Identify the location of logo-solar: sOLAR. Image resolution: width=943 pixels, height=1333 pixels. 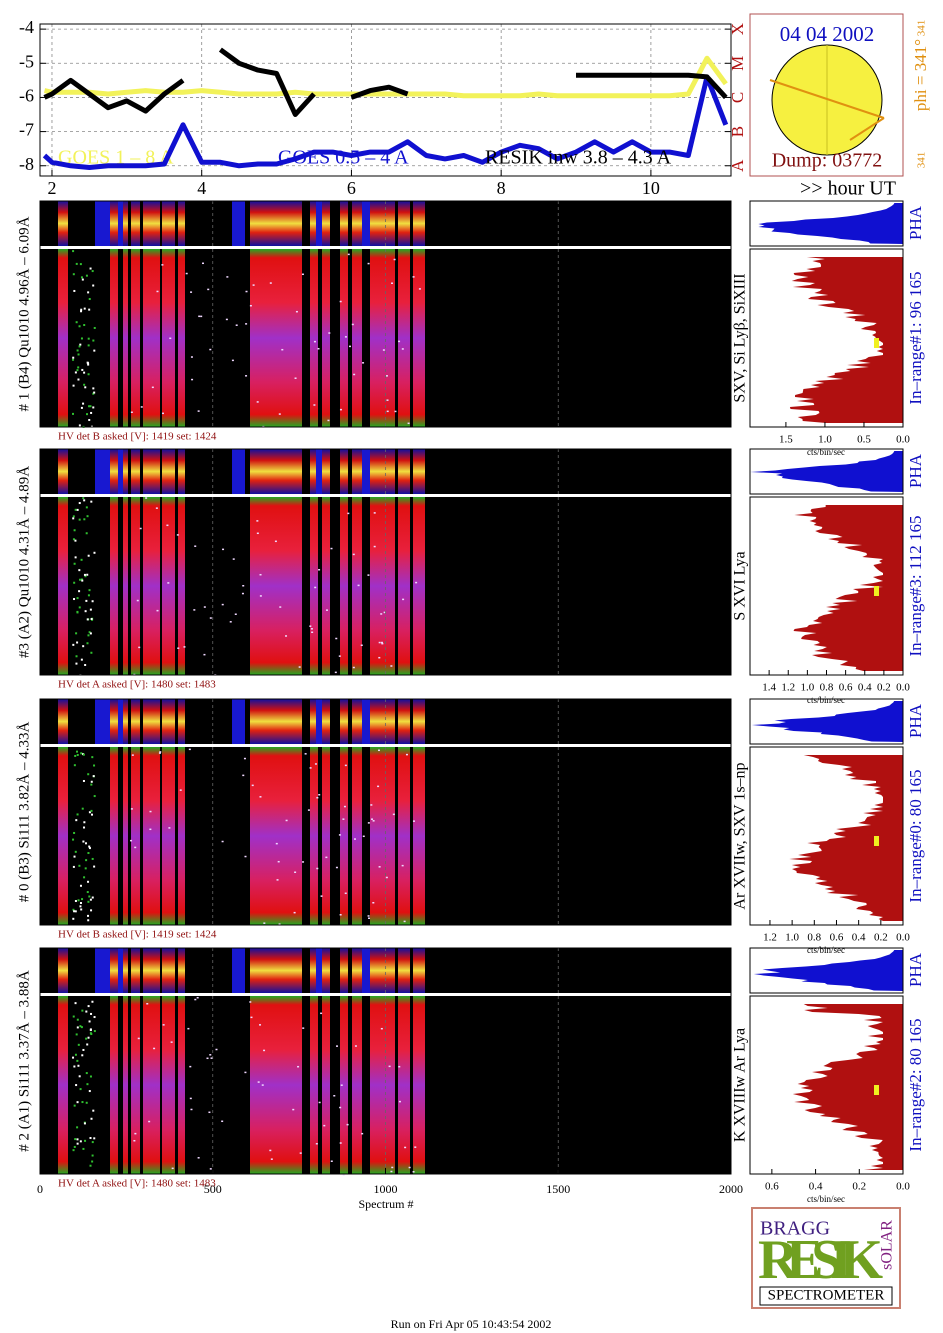
(887, 1245).